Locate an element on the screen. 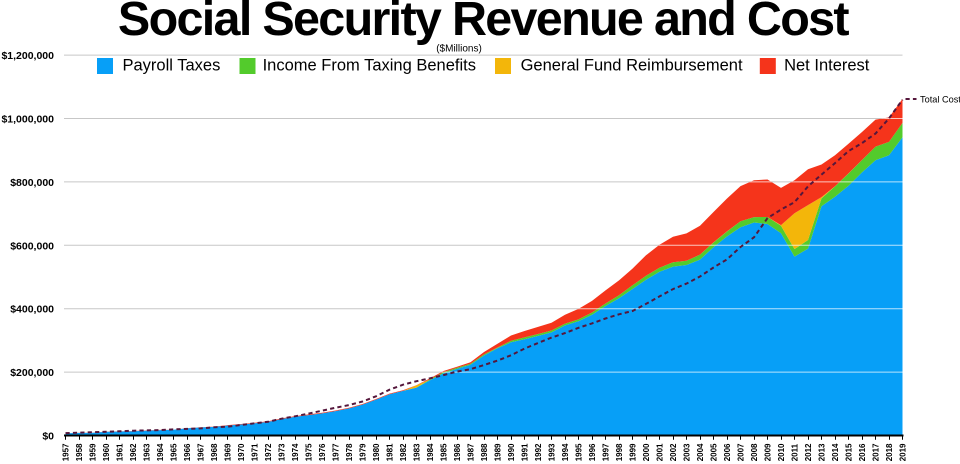  svg-text: Net Interest is located at coordinates (827, 66).